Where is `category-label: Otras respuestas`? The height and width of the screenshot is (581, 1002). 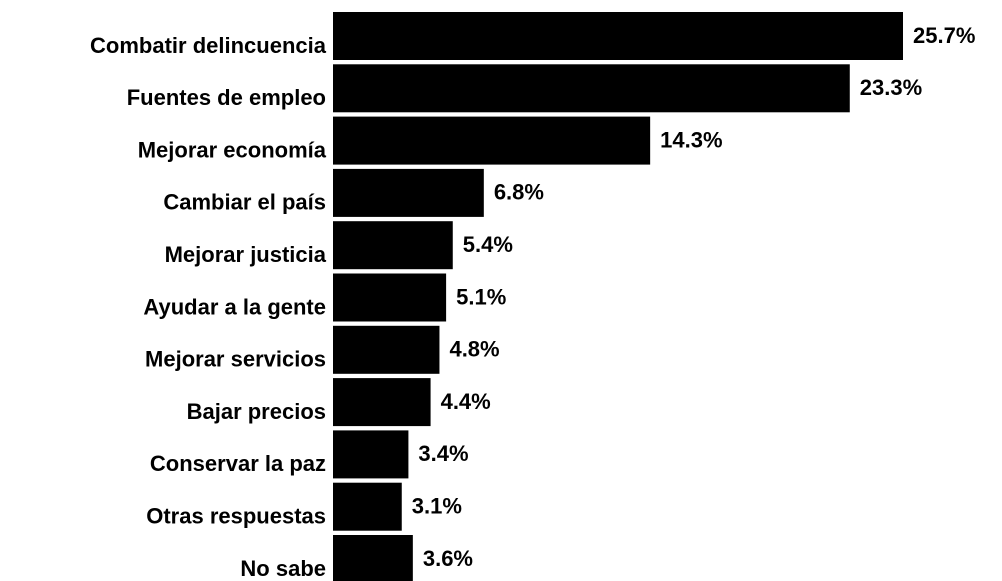 category-label: Otras respuestas is located at coordinates (236, 516).